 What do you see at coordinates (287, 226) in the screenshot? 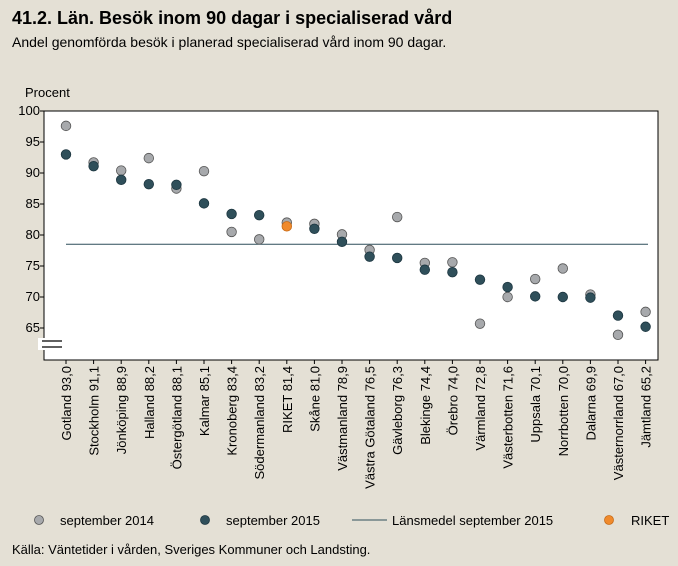
I see `point-riket` at bounding box center [287, 226].